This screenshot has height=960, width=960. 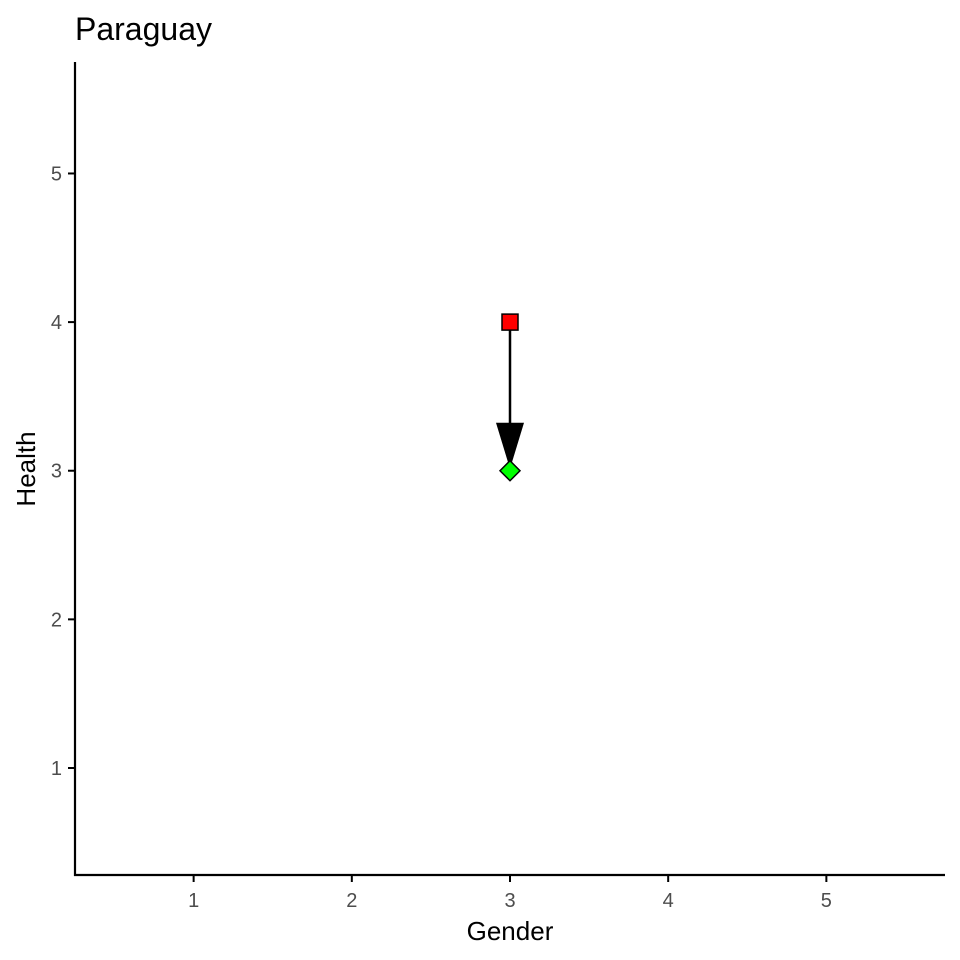 I want to click on data-point-square, so click(x=510, y=322).